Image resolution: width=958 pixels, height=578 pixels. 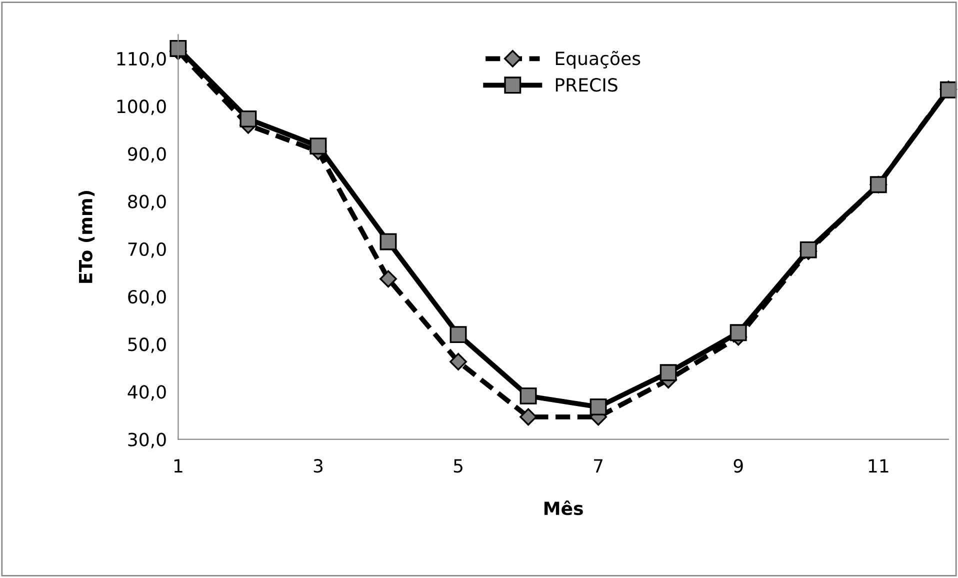 I want to click on y-tick-label: 40,0, so click(x=147, y=393).